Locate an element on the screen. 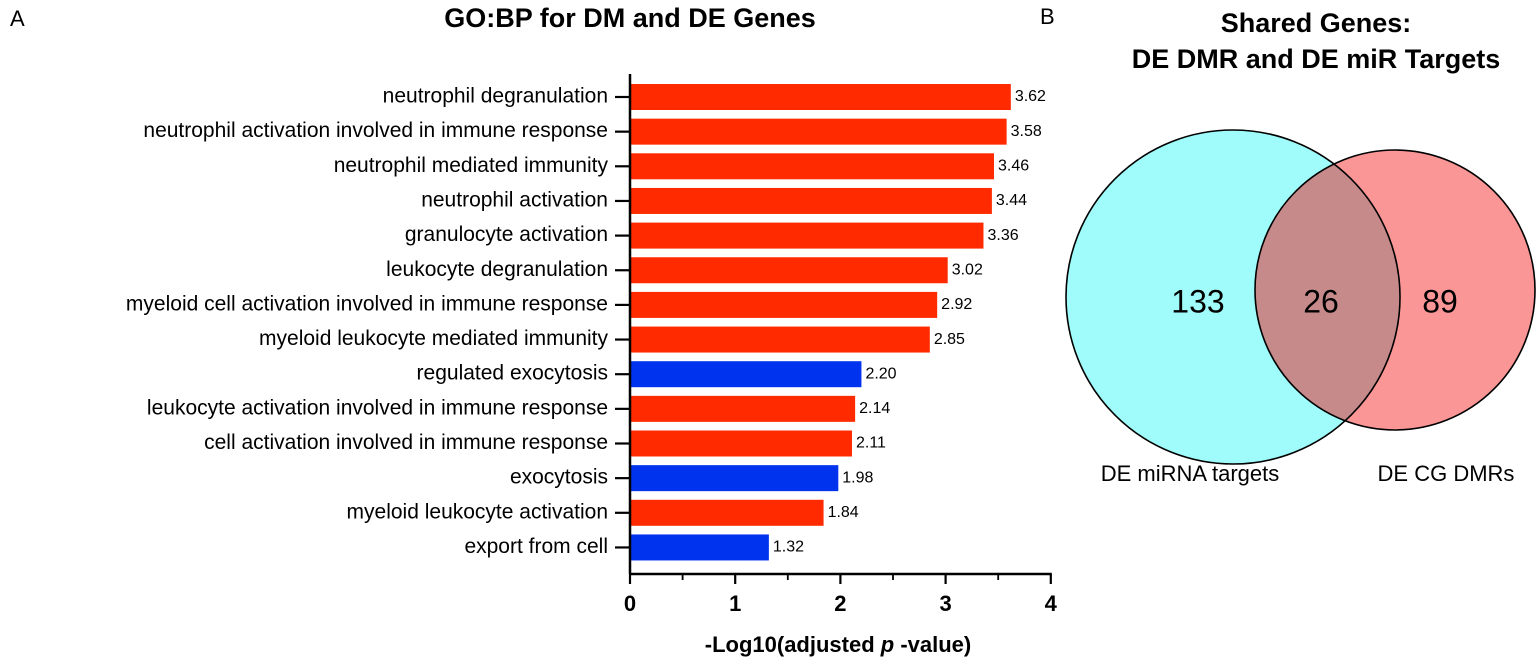 The image size is (1536, 659). x-tick-label: 4 is located at coordinates (1051, 603).